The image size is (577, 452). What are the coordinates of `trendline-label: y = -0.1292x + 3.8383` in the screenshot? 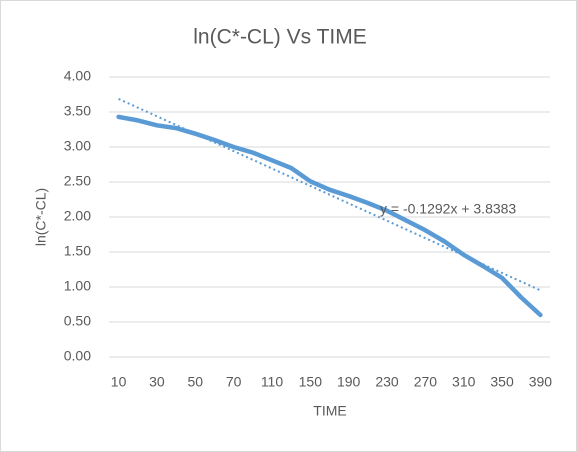 It's located at (448, 209).